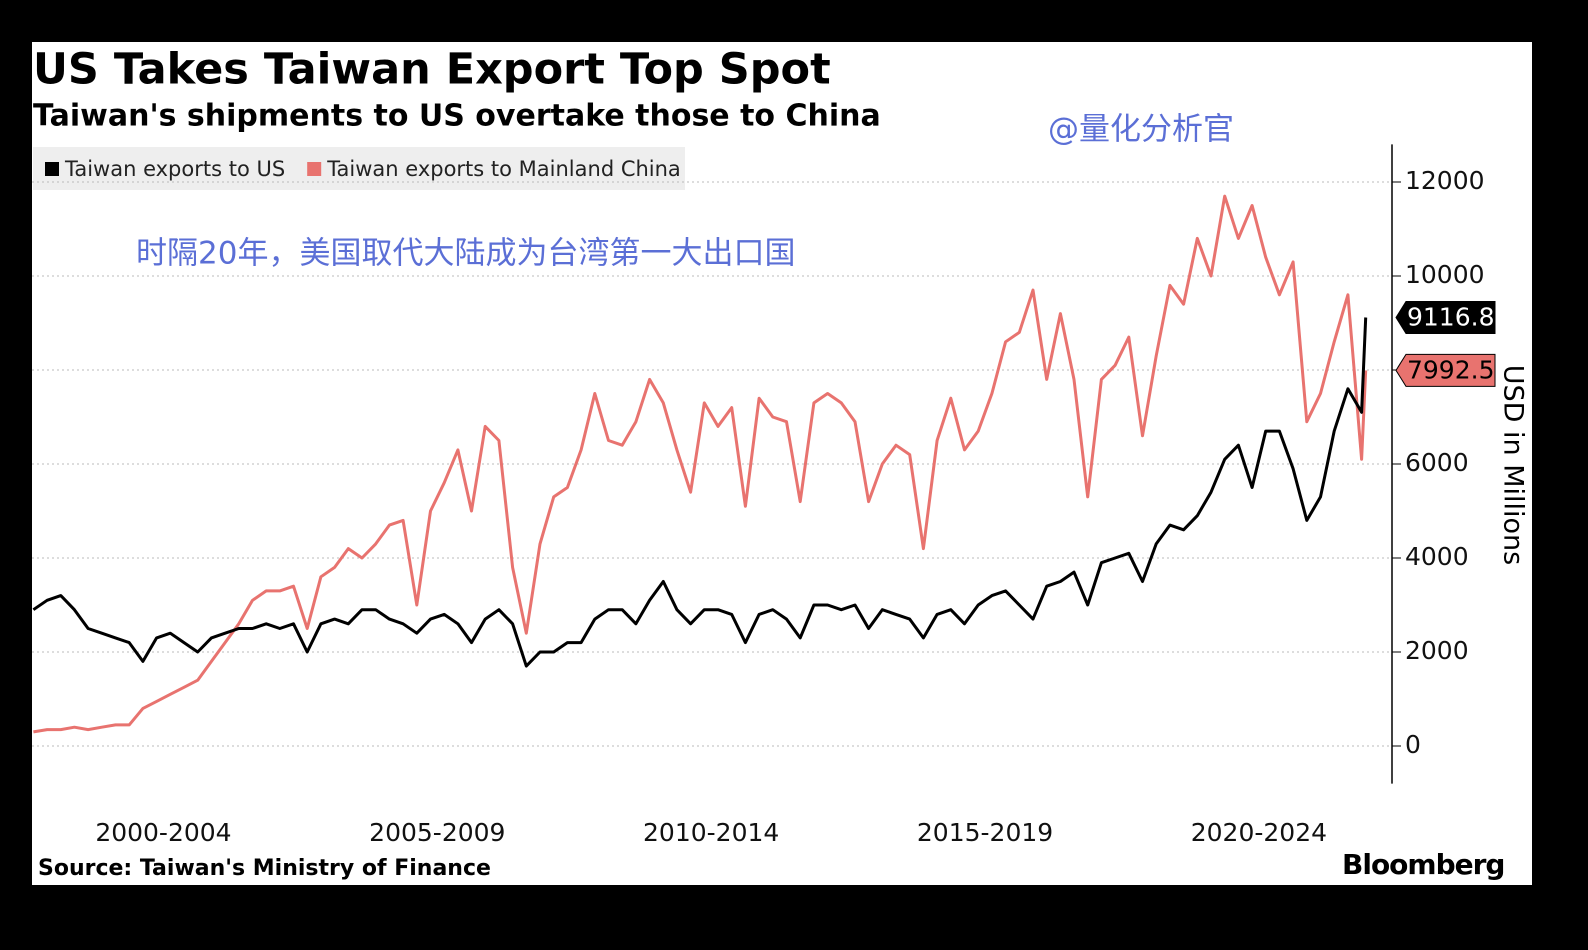 This screenshot has width=1588, height=950. Describe the element at coordinates (1259, 832) in the screenshot. I see `x-tick-label: 2020-2024` at that location.